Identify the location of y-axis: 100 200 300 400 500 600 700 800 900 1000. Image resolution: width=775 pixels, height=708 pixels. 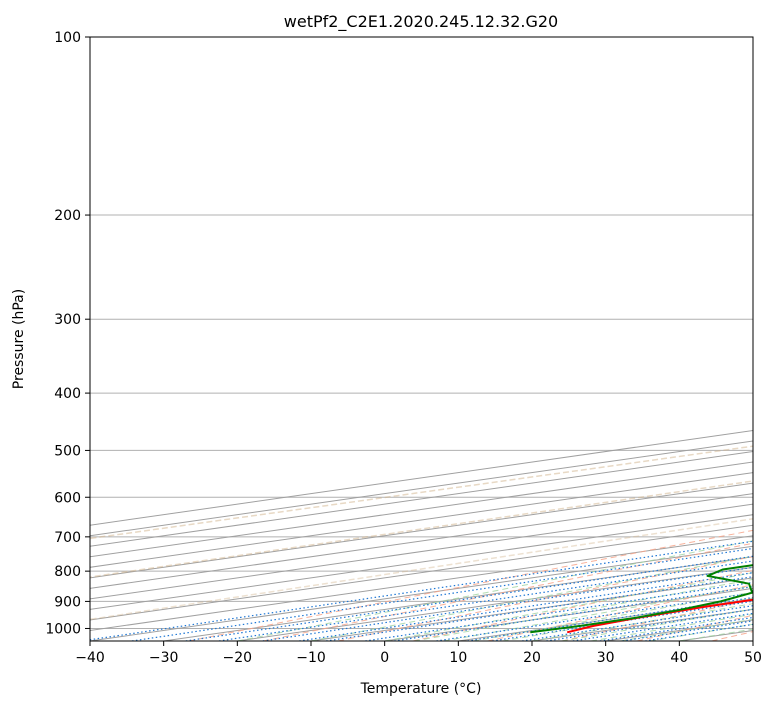
(67, 333).